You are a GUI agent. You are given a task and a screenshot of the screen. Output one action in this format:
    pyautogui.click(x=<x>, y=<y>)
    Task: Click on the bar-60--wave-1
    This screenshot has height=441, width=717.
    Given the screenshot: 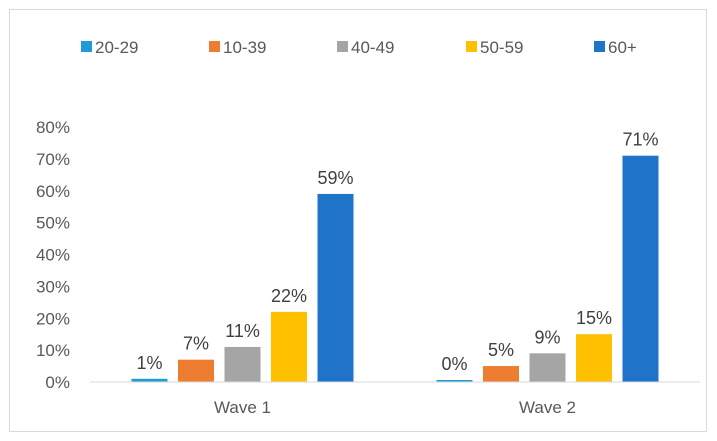 What is the action you would take?
    pyautogui.click(x=335, y=287)
    